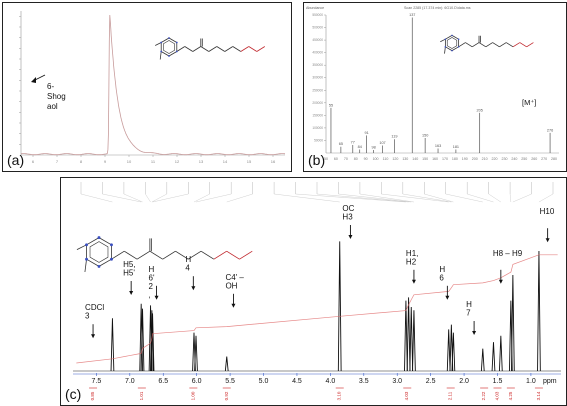 The width and height of the screenshot is (567, 406). I want to click on b-x-tick-label: 190, so click(465, 159).